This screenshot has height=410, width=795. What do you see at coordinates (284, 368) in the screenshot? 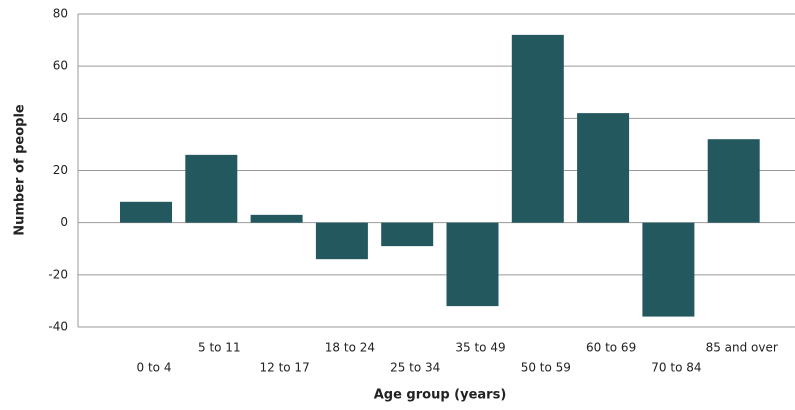
I see `x-tick-label: 12 to 17` at bounding box center [284, 368].